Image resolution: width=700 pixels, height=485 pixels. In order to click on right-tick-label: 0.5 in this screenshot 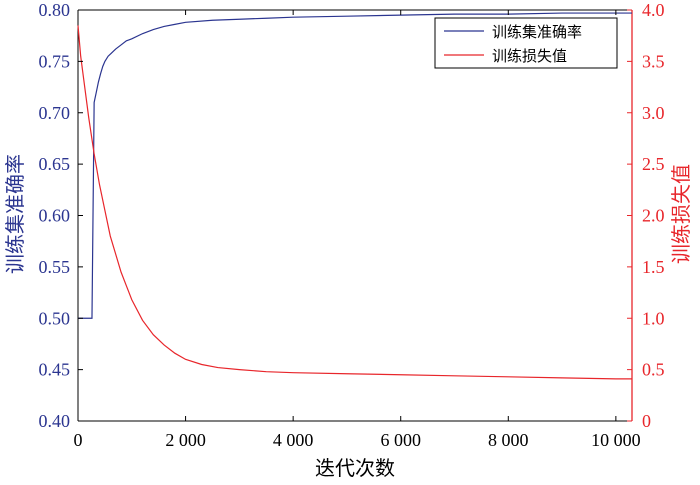, I will do `click(653, 370)`.